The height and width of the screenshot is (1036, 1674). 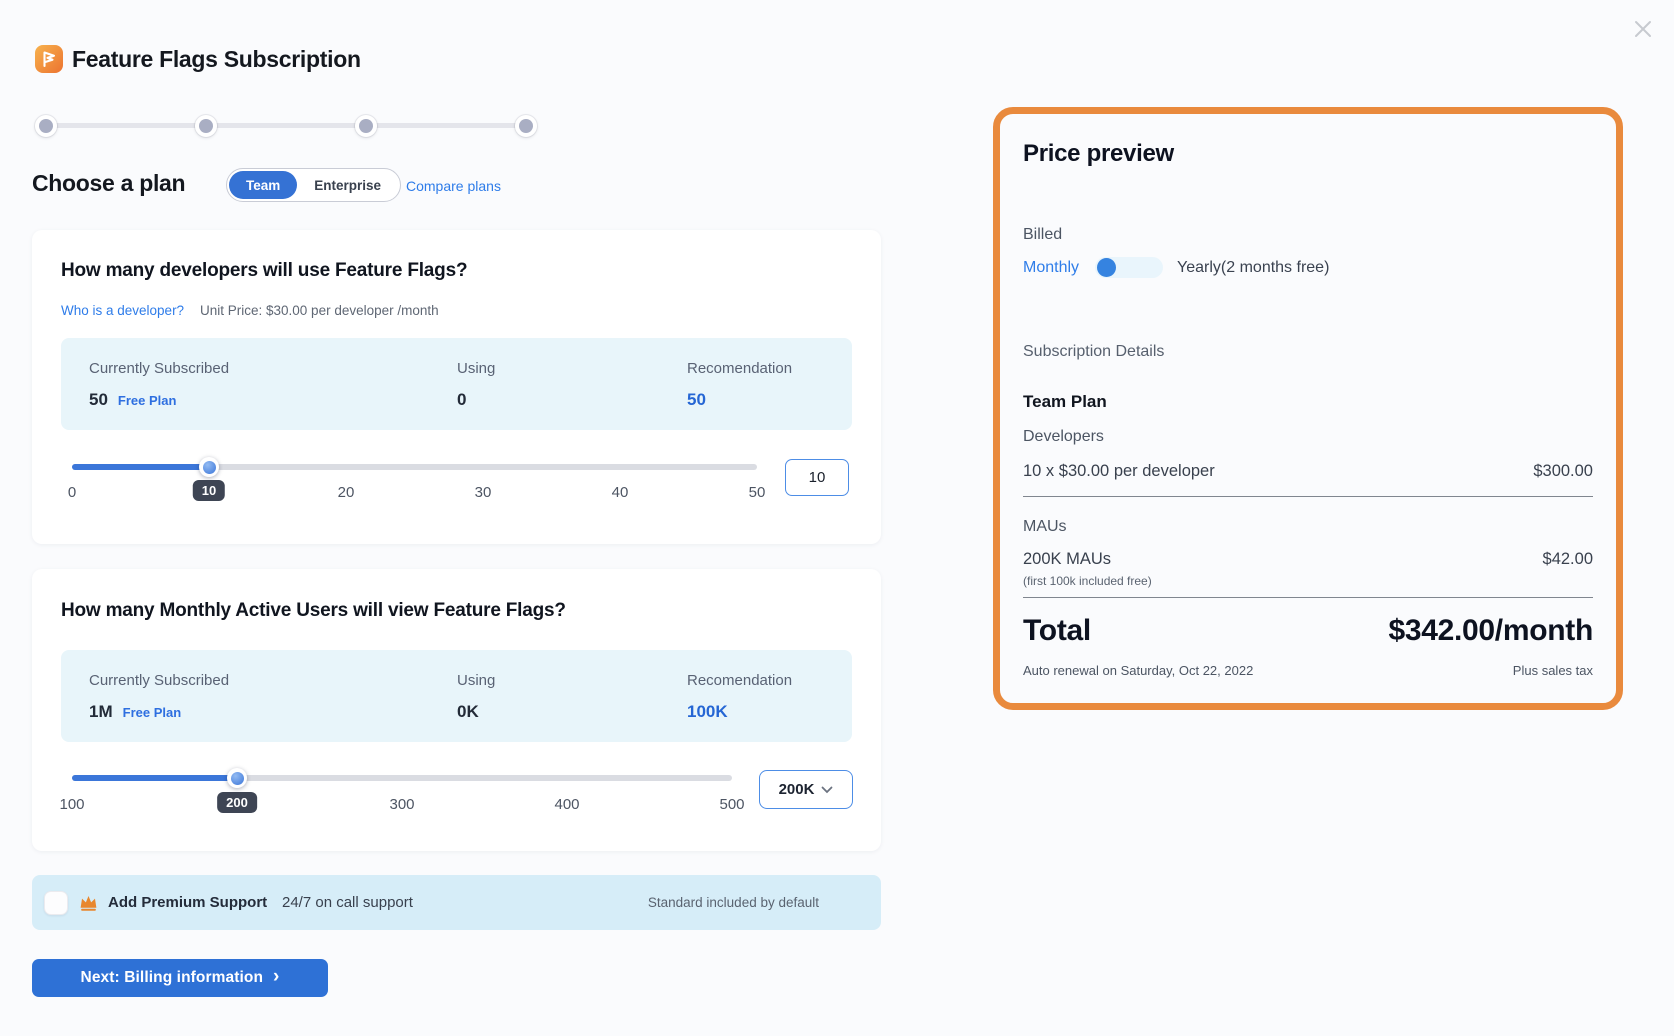 What do you see at coordinates (1308, 559) in the screenshot?
I see `maus-line-row: 200K MAUs $42.00` at bounding box center [1308, 559].